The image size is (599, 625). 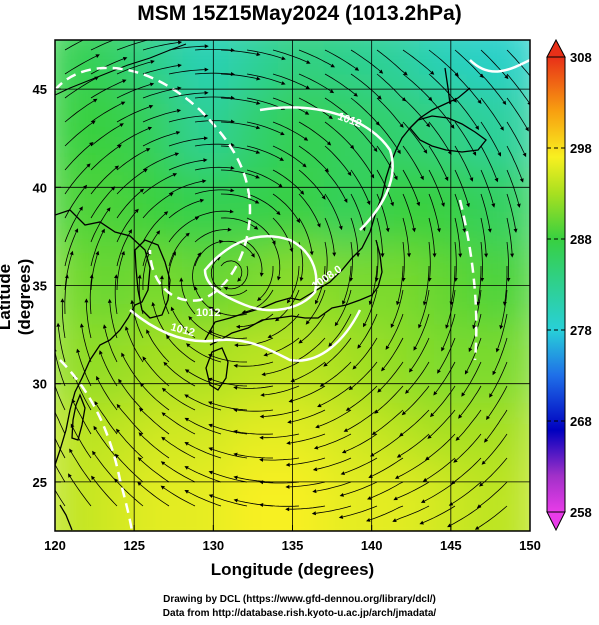 What do you see at coordinates (134, 545) in the screenshot?
I see `x-tick-label: 125` at bounding box center [134, 545].